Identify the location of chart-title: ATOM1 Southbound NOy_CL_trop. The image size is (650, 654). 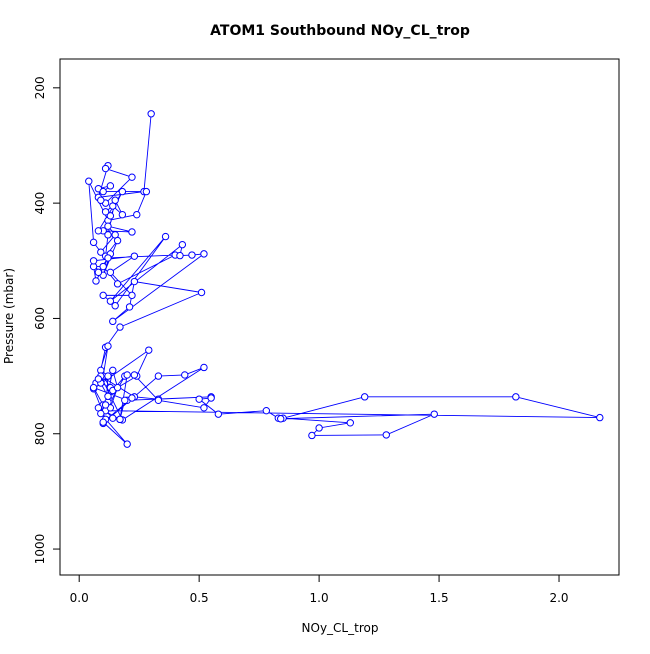
(340, 31).